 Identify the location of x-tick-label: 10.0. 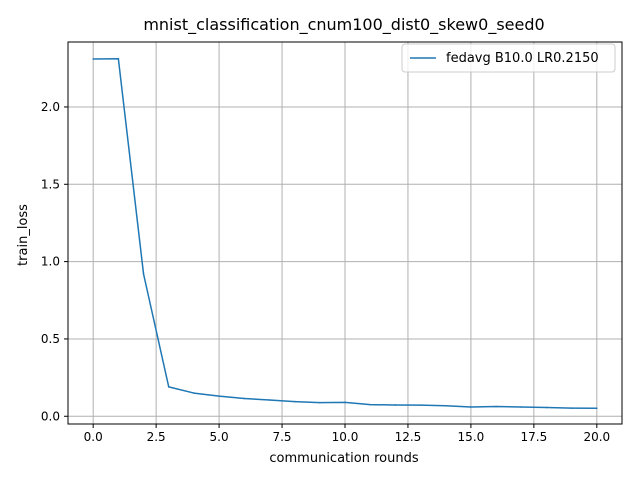
(345, 437).